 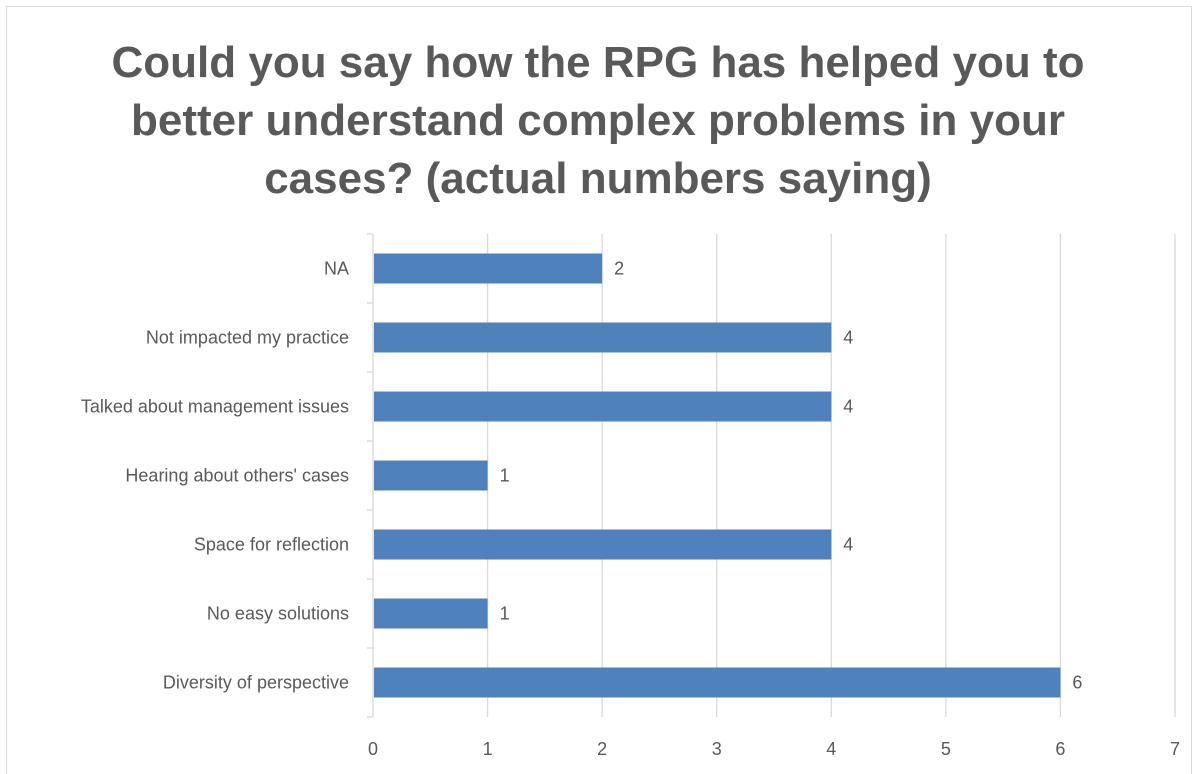 What do you see at coordinates (717, 749) in the screenshot?
I see `x-tick-label: 3` at bounding box center [717, 749].